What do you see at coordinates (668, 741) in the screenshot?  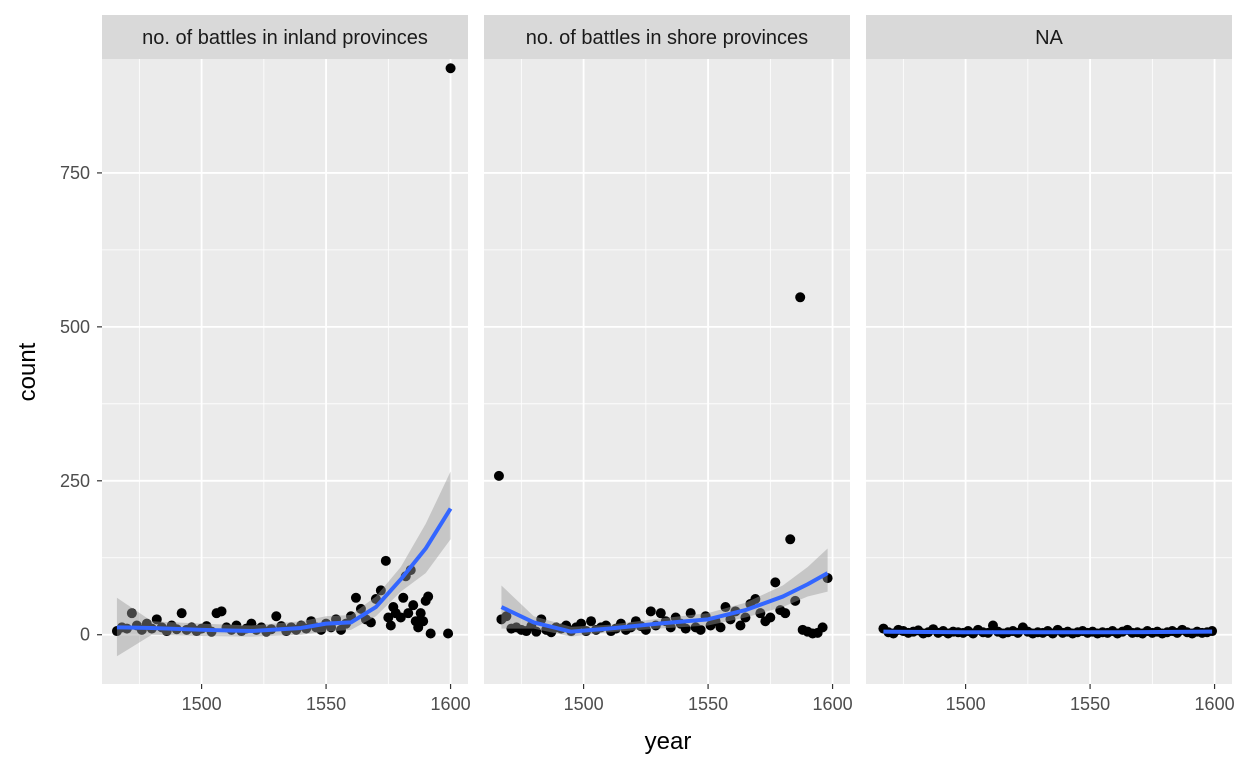 I see `x-axis-title: year` at bounding box center [668, 741].